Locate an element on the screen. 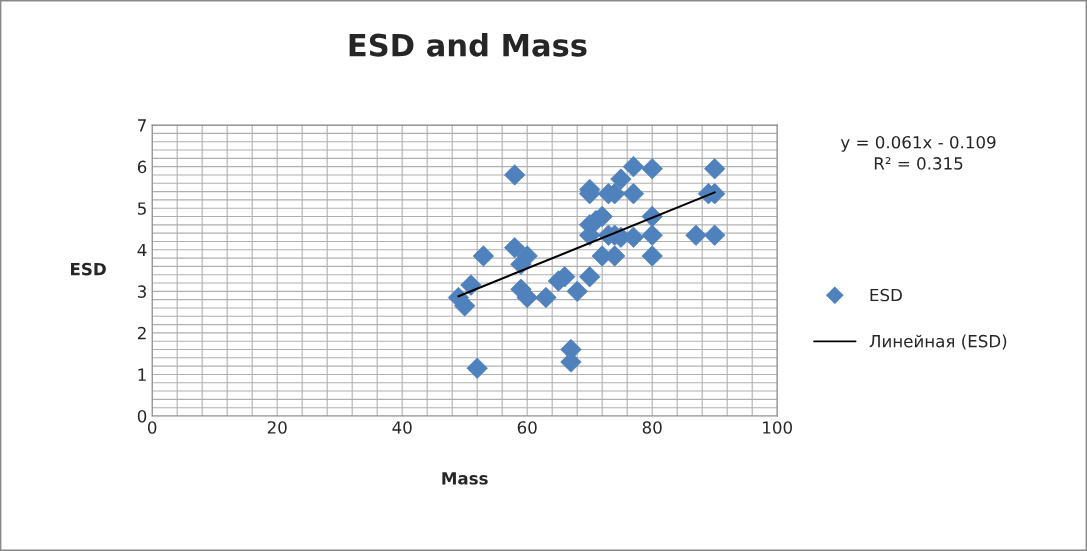  chart-title: ESD and Mass is located at coordinates (468, 45).